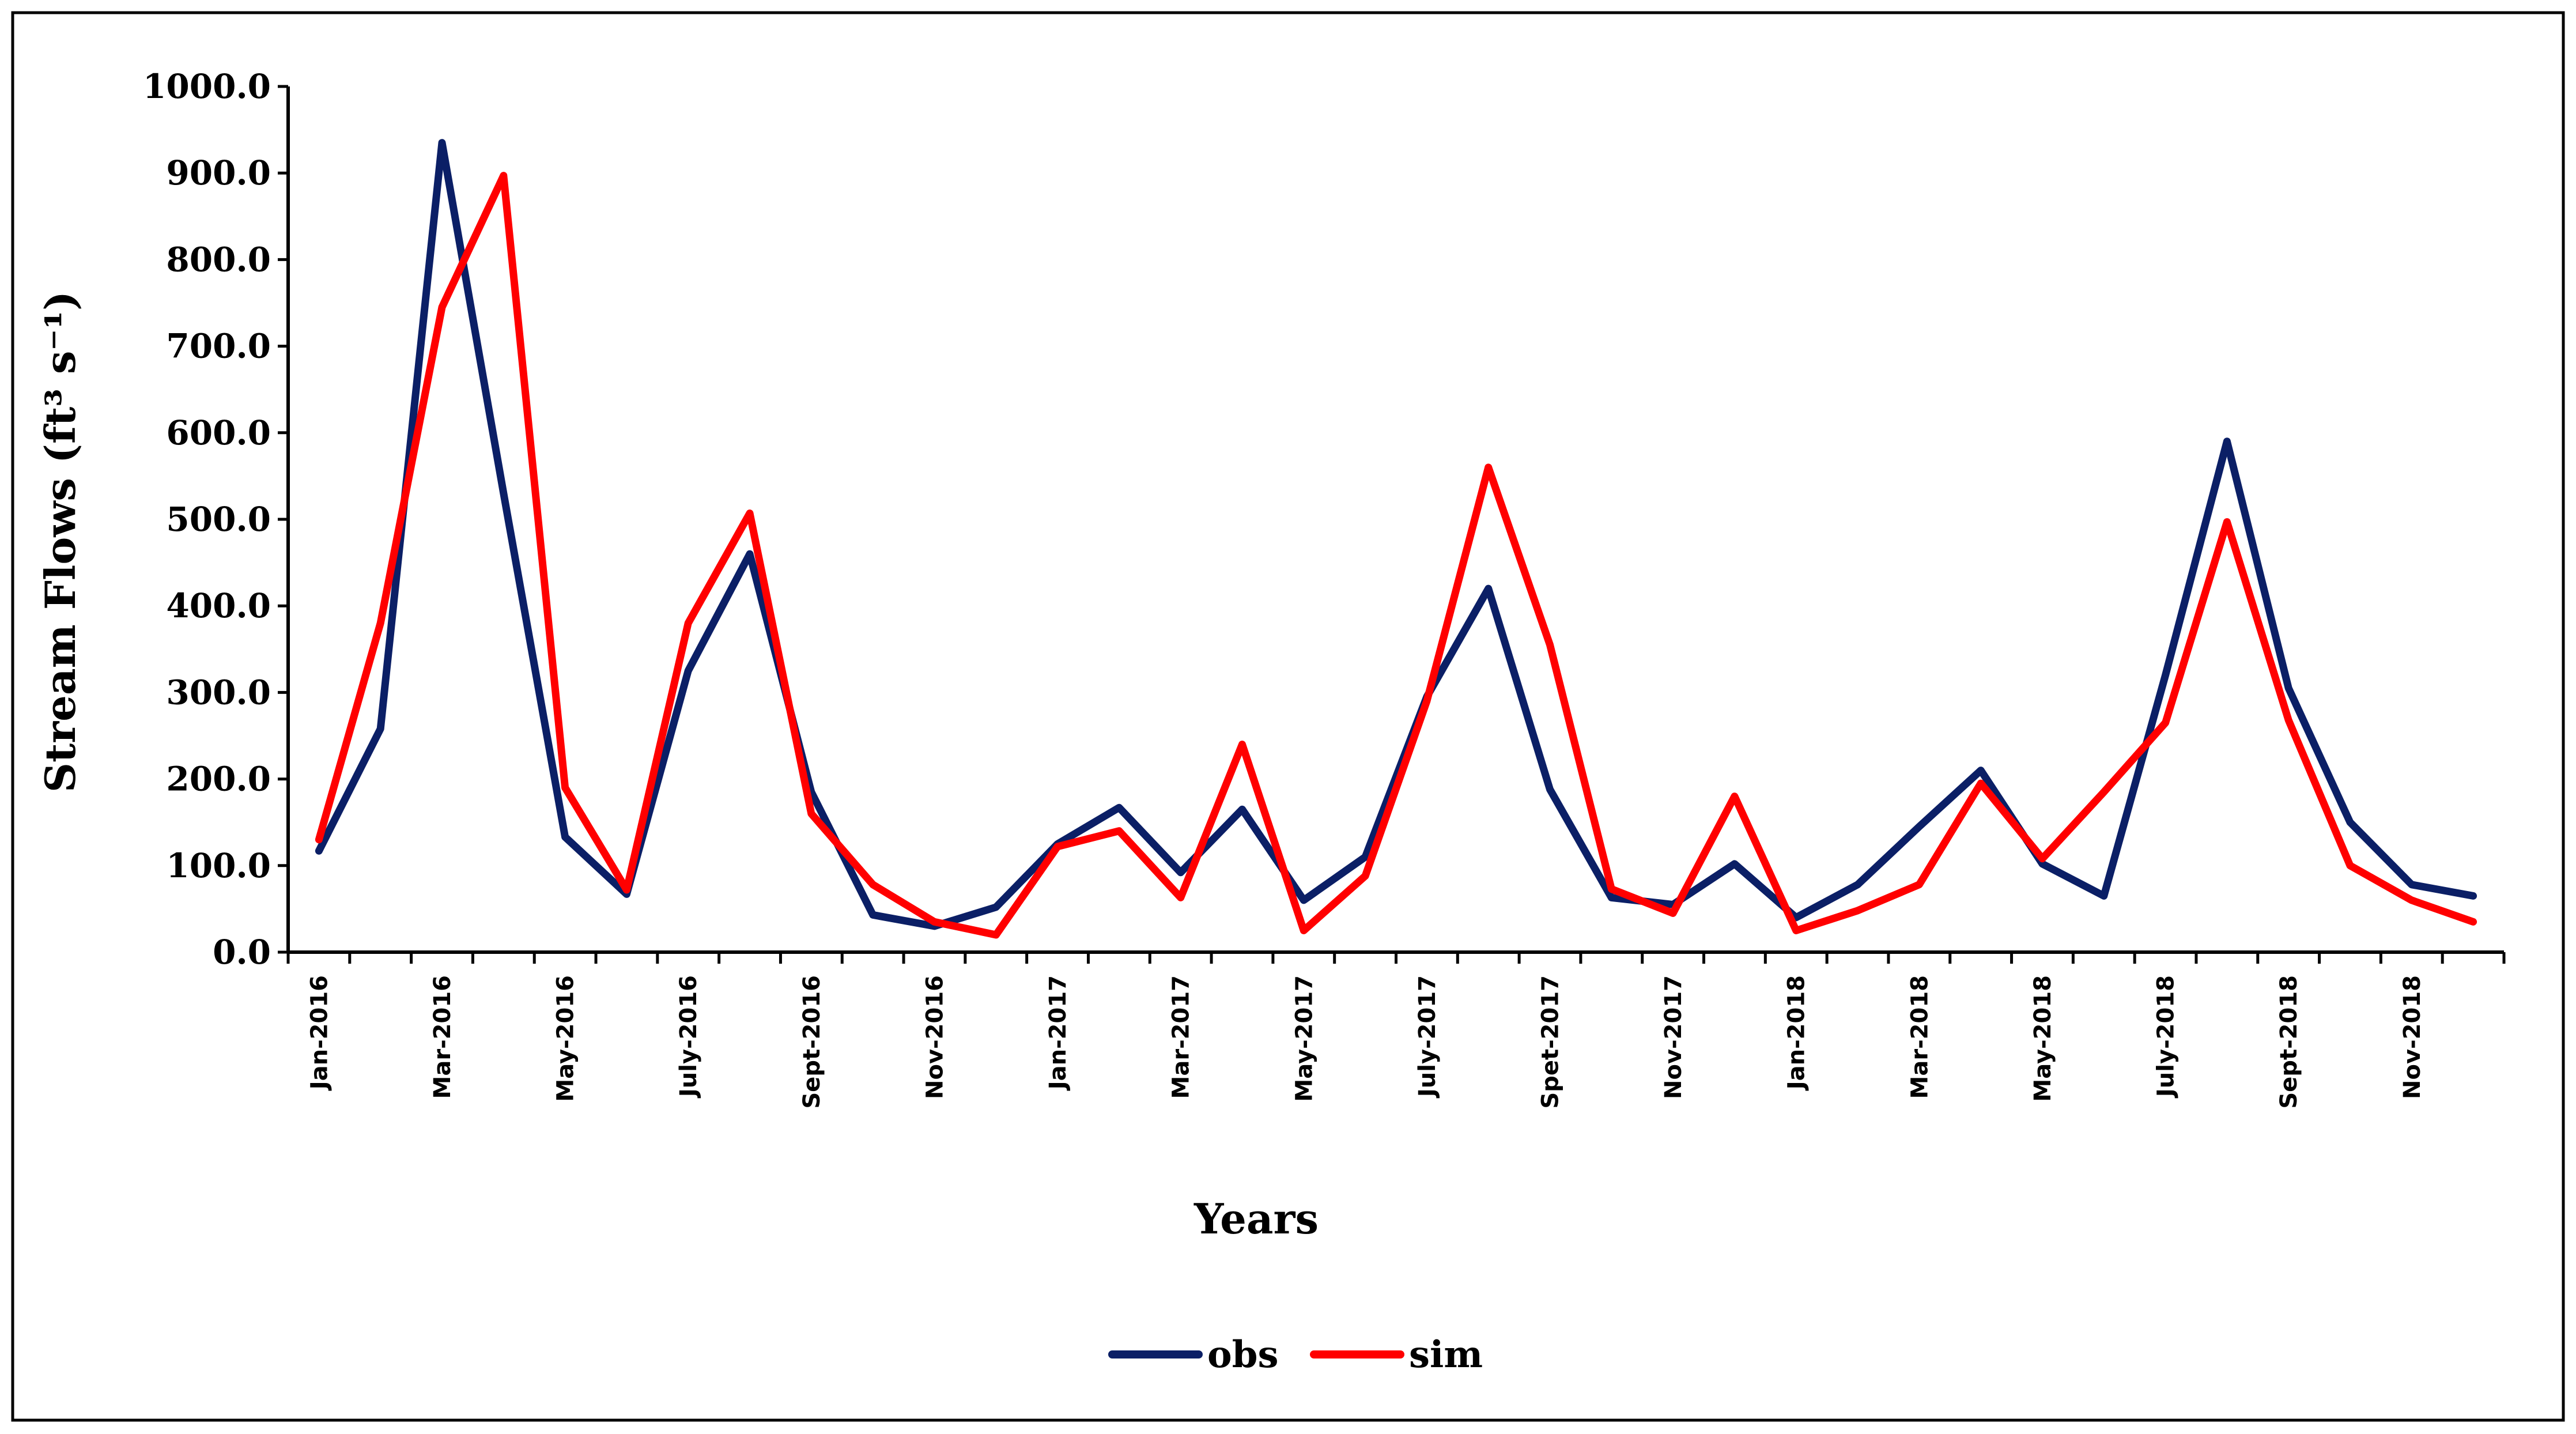 This screenshot has height=1434, width=2576. I want to click on x-tick-label: Sept-2016, so click(812, 1042).